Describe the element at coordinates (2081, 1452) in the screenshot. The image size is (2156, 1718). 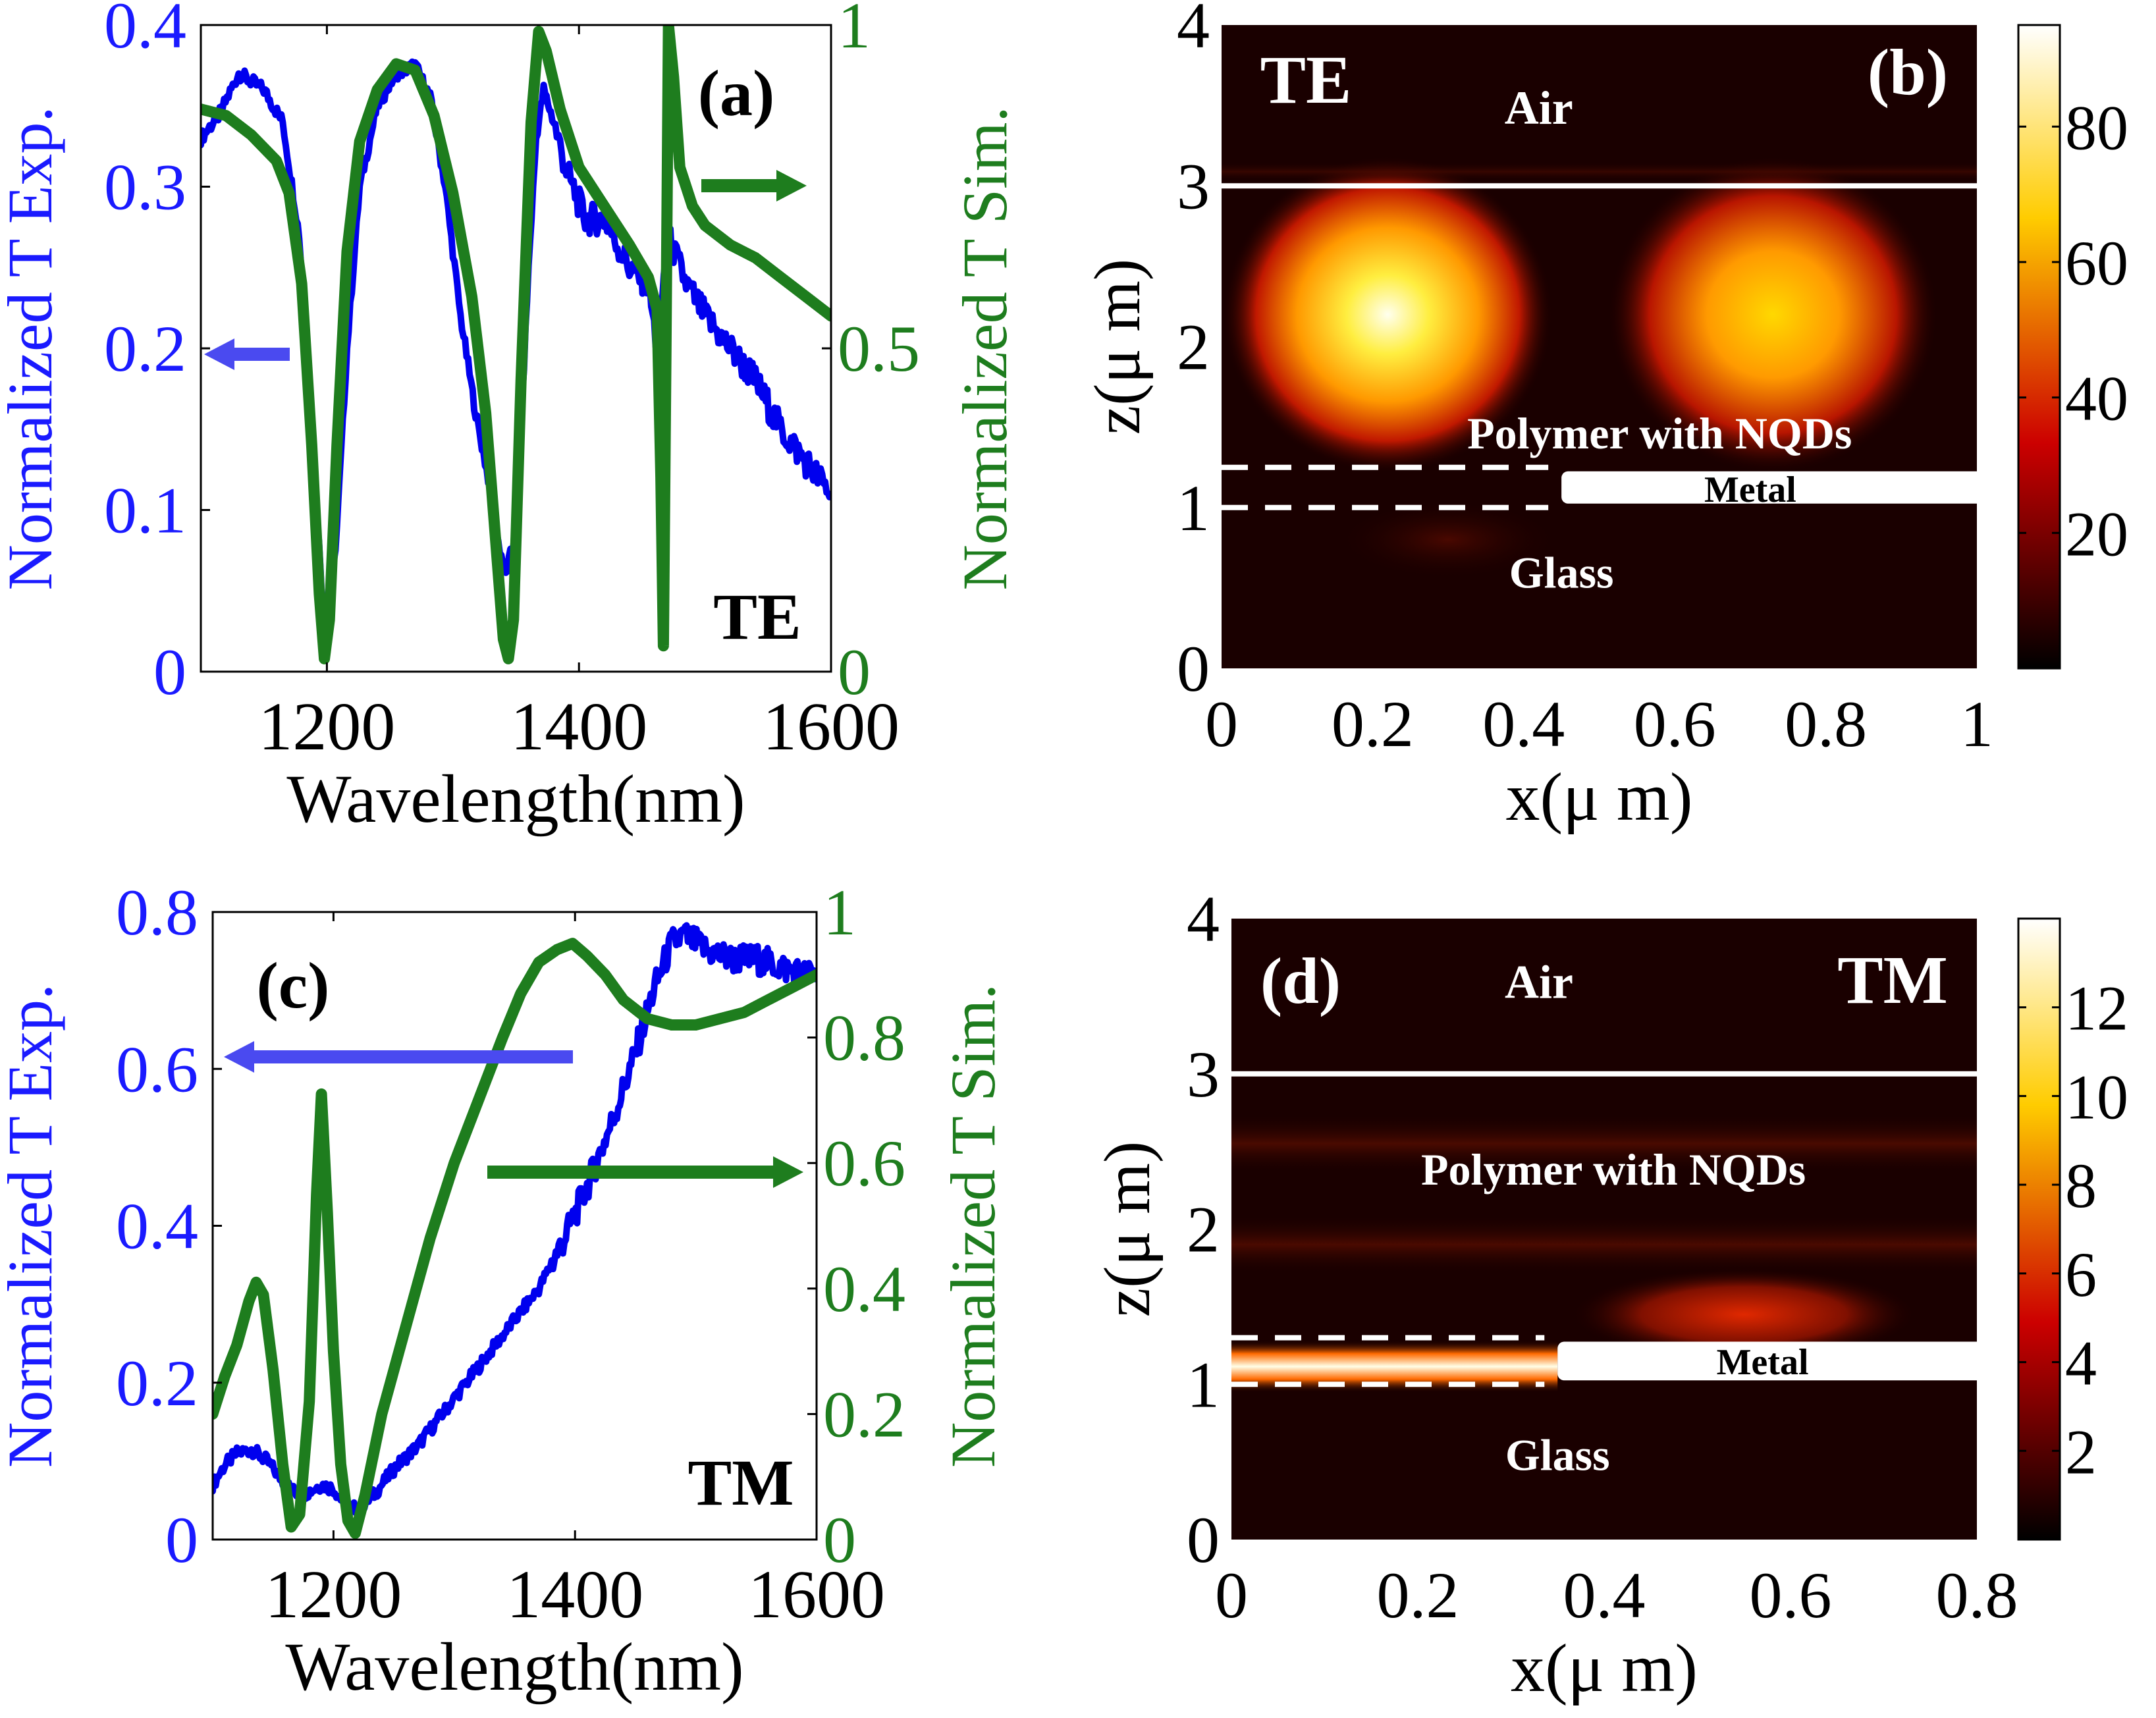
I see `colorbar-tick-label: 2` at that location.